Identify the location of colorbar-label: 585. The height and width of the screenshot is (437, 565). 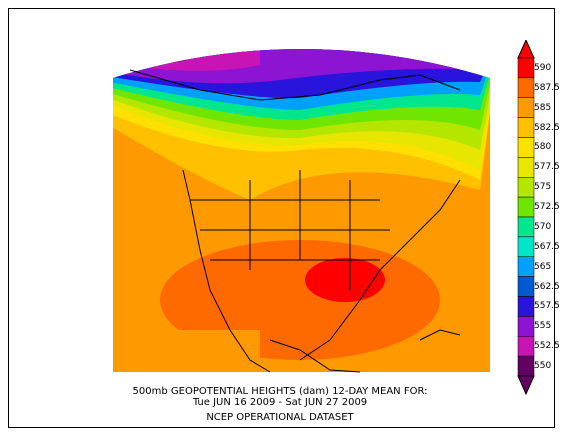
(543, 107).